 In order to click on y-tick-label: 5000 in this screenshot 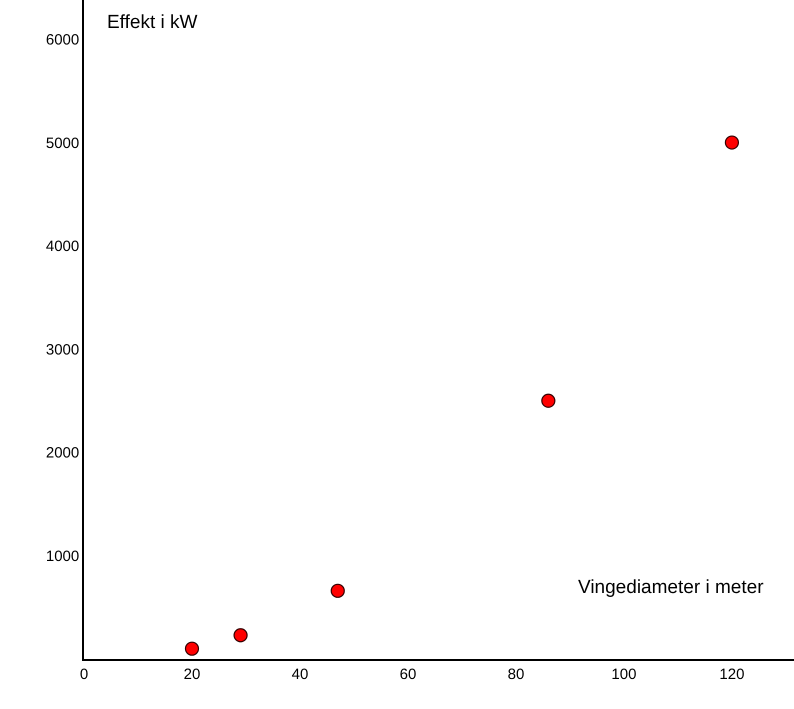, I will do `click(63, 143)`.